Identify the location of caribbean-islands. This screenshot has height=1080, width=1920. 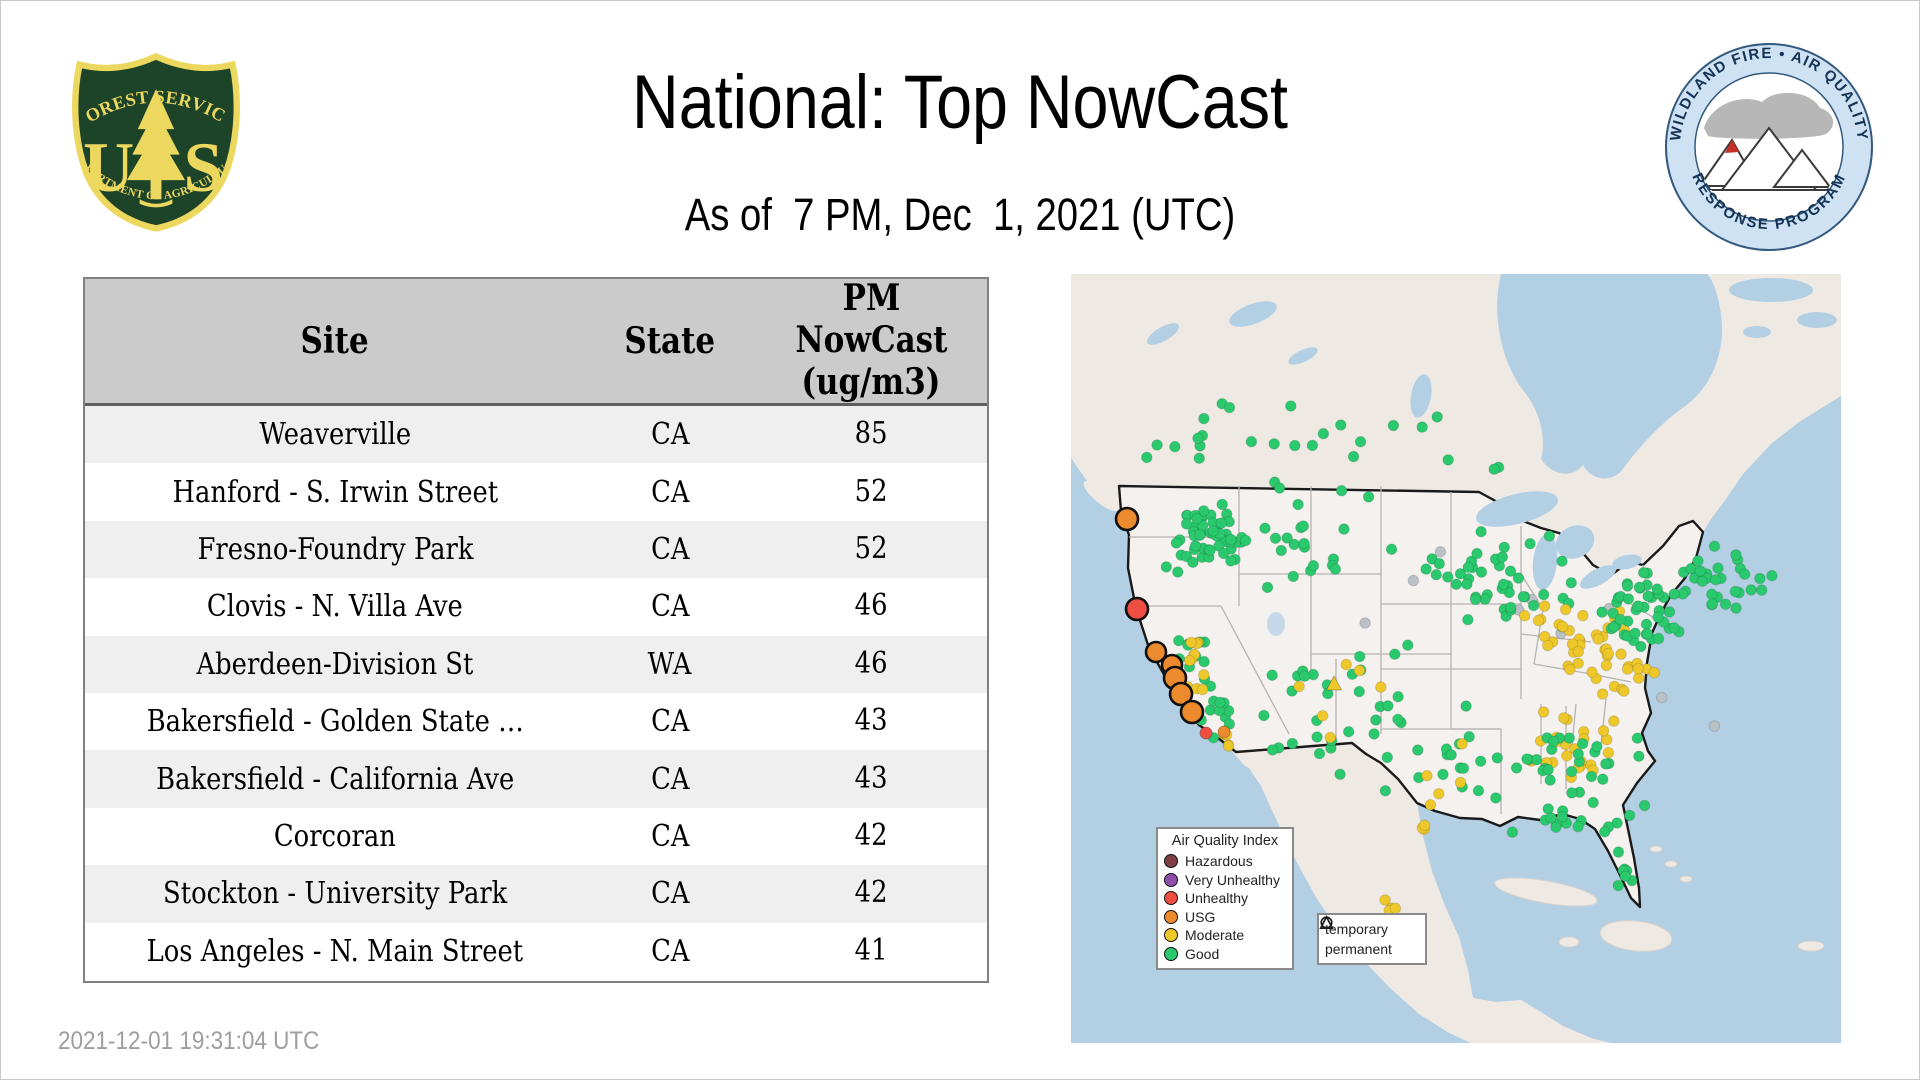
(1659, 898).